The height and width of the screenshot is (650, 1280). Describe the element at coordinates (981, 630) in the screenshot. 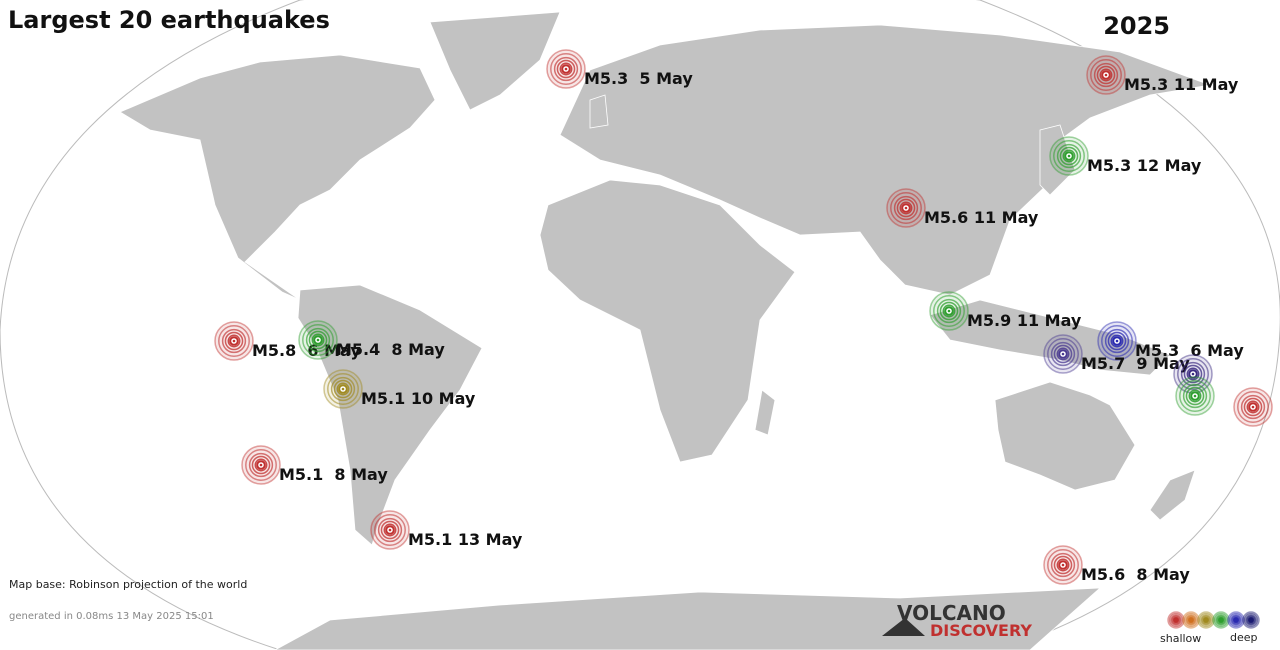

I see `logo-line2: DISCOVERY` at that location.